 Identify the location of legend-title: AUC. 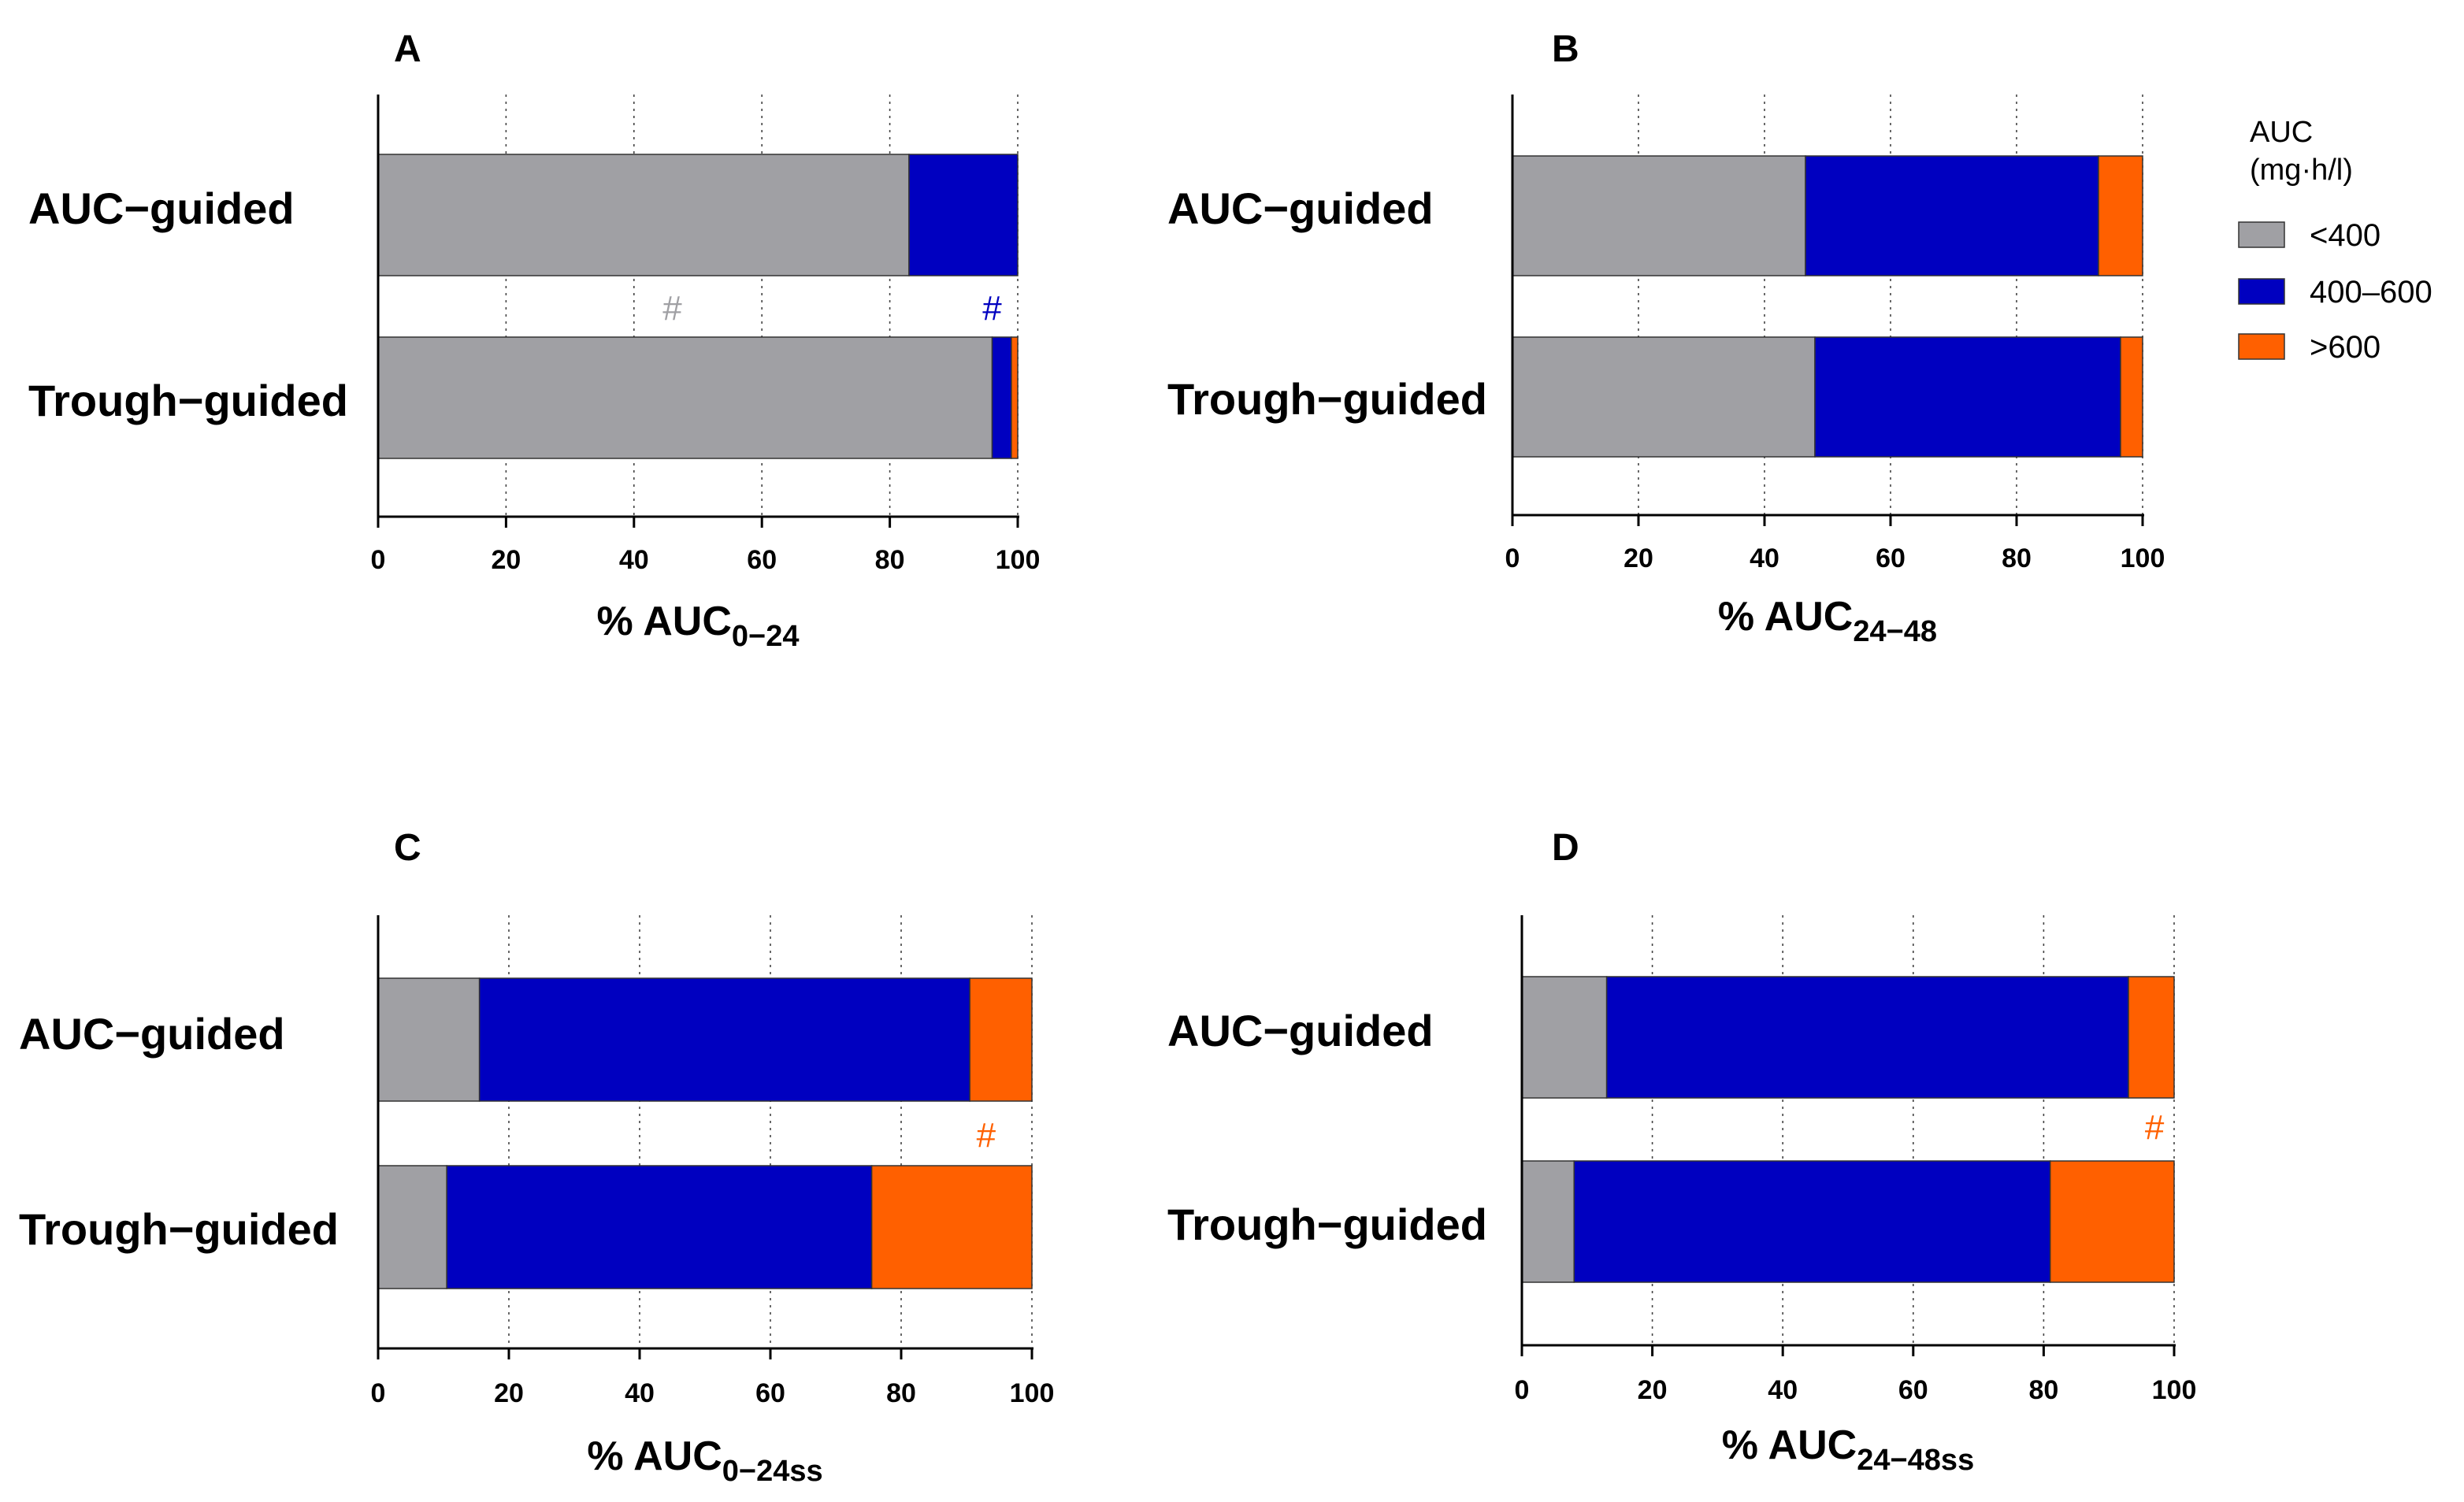
(2281, 133).